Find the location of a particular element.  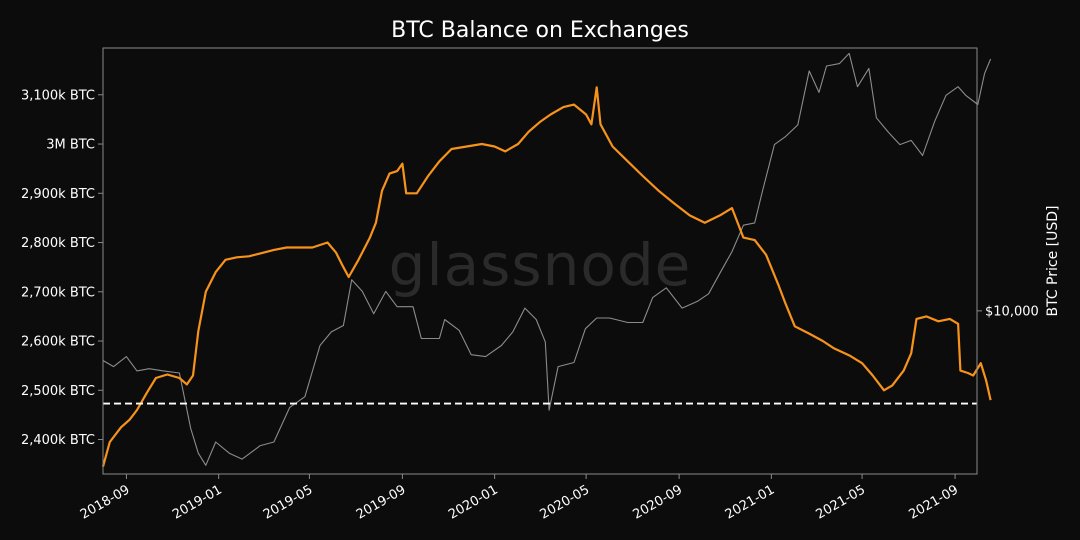

left-tick-label: 3M BTC is located at coordinates (70, 145).